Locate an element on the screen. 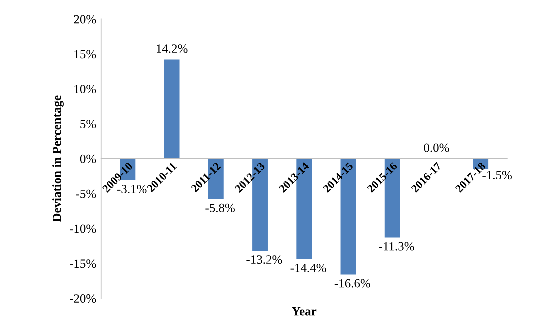 The image size is (534, 321). y-tick-label: 15% is located at coordinates (85, 54).